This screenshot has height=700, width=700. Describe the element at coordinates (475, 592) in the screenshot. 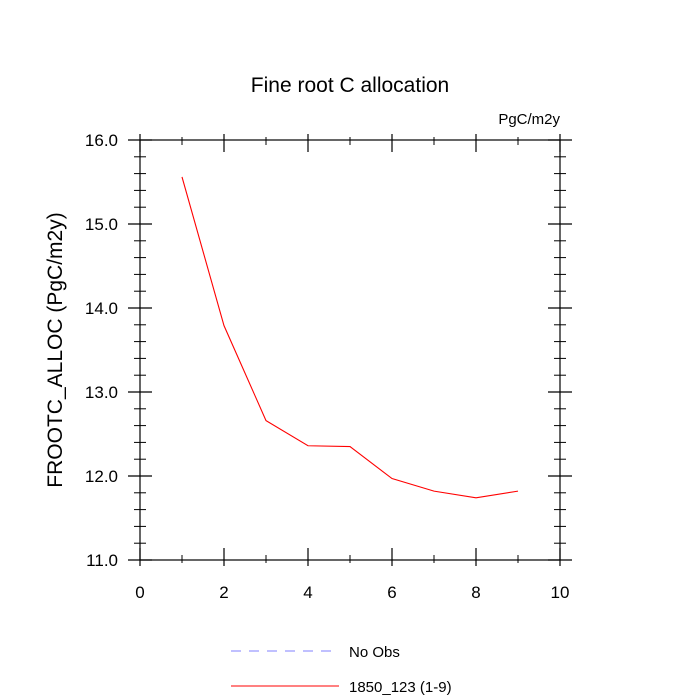

I see `x-tick-label: 8` at that location.